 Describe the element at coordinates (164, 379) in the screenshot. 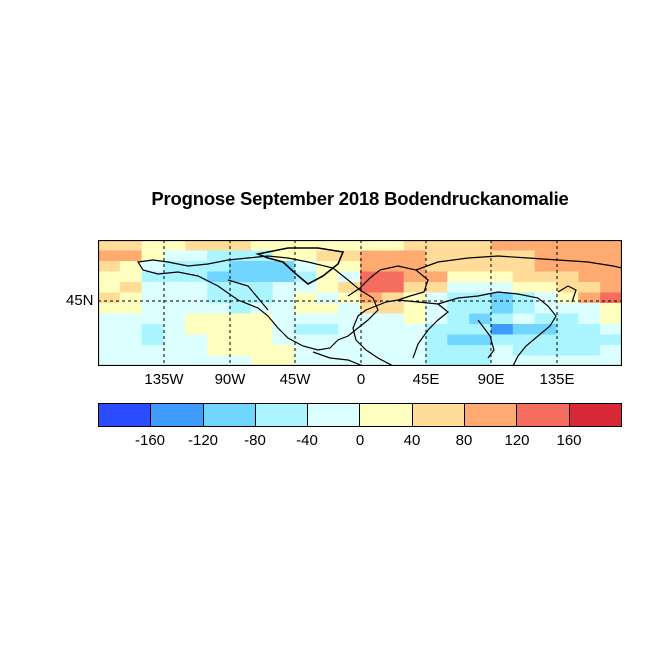

I see `lon-label-135w: 135W` at that location.